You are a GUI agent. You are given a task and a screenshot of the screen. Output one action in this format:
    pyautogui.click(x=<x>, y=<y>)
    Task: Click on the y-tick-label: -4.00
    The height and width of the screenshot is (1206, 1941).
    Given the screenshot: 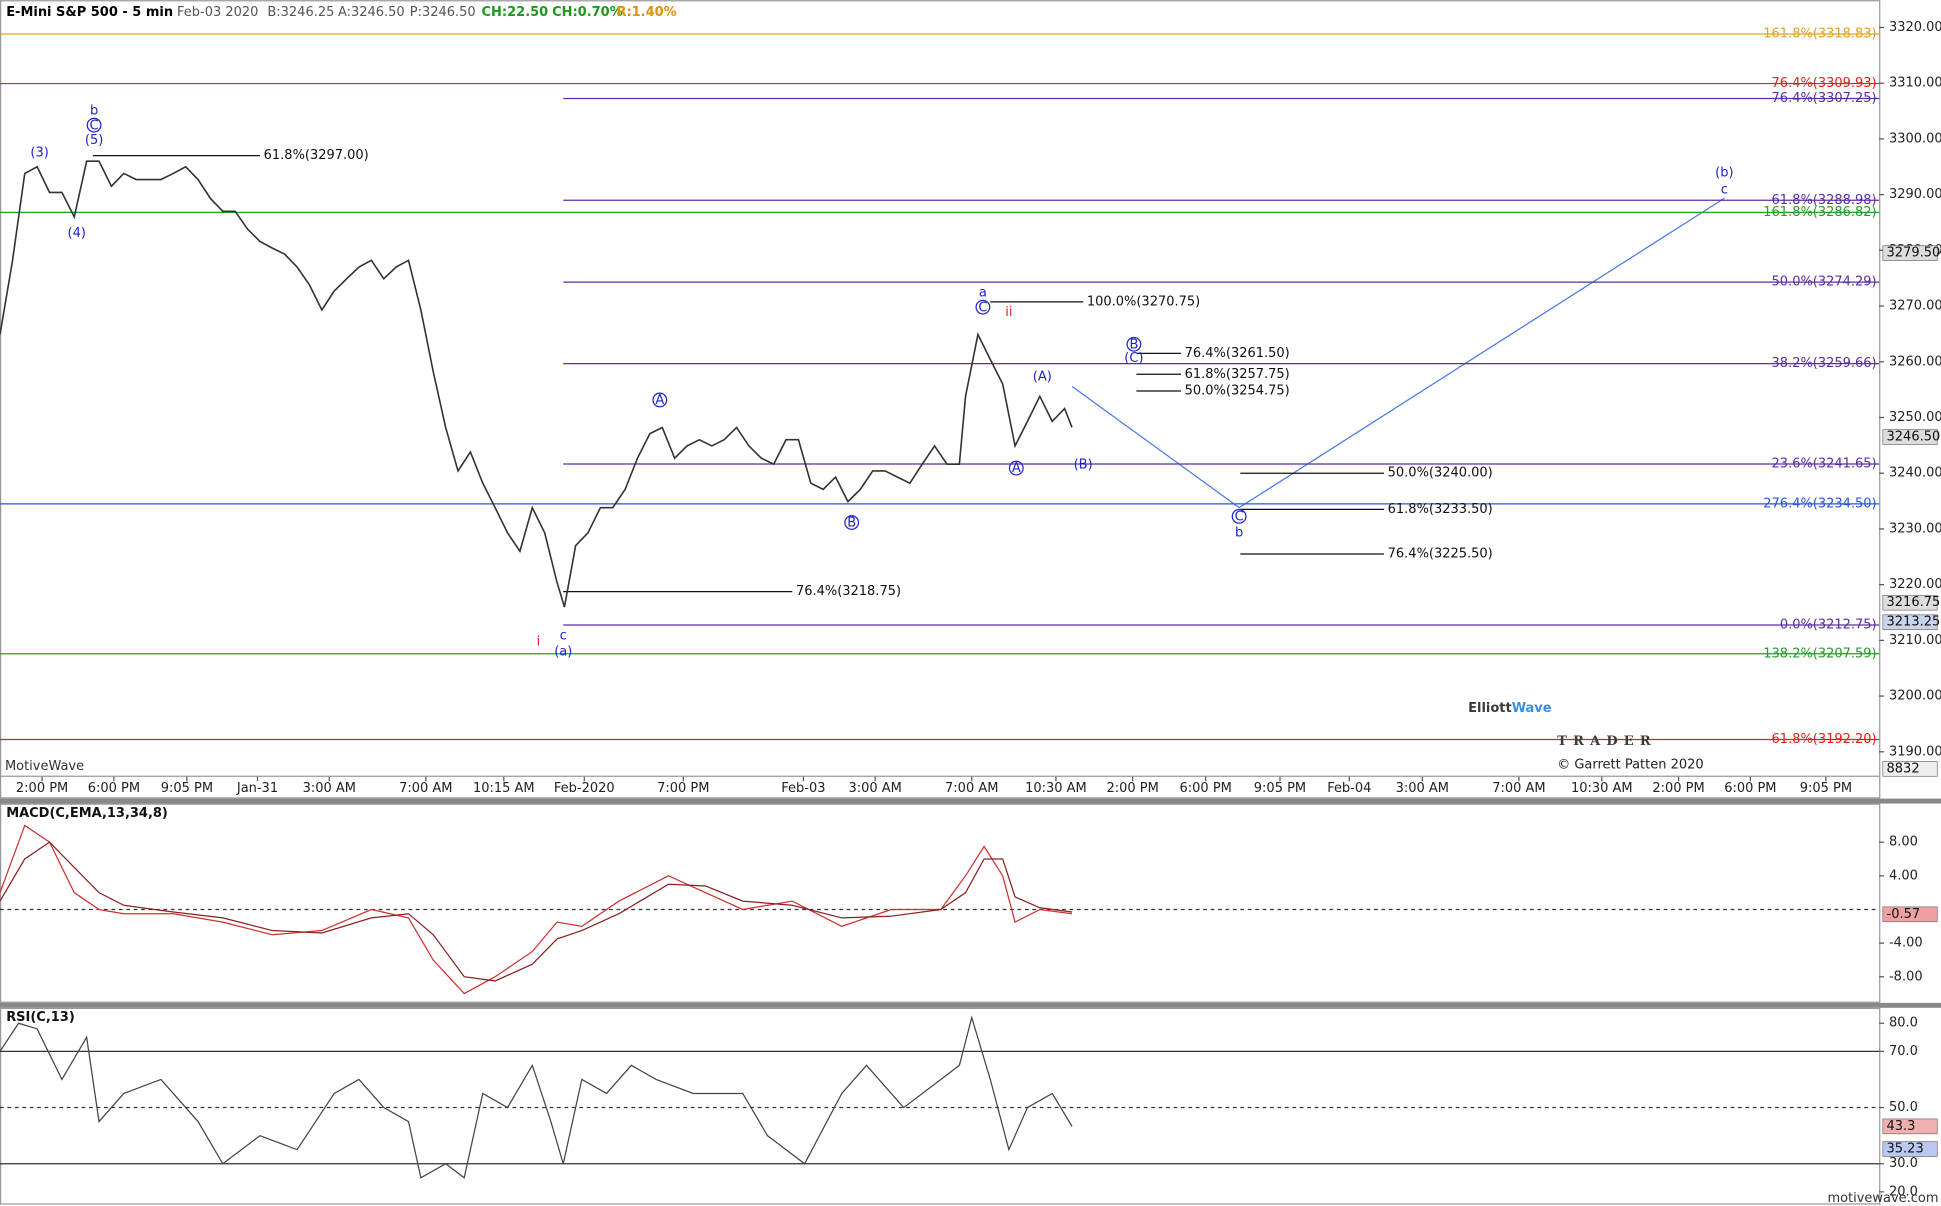 What is the action you would take?
    pyautogui.click(x=1906, y=943)
    